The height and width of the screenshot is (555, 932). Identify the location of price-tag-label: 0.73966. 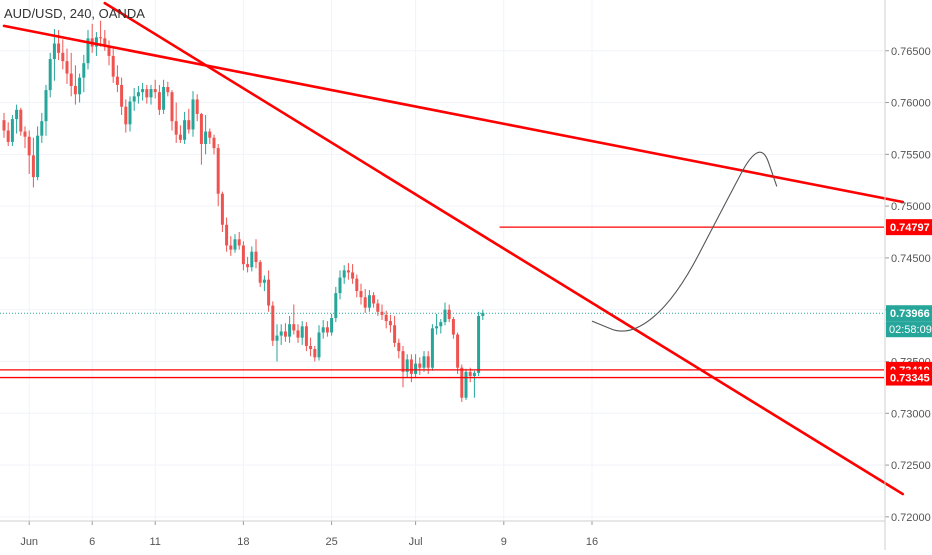
(910, 314).